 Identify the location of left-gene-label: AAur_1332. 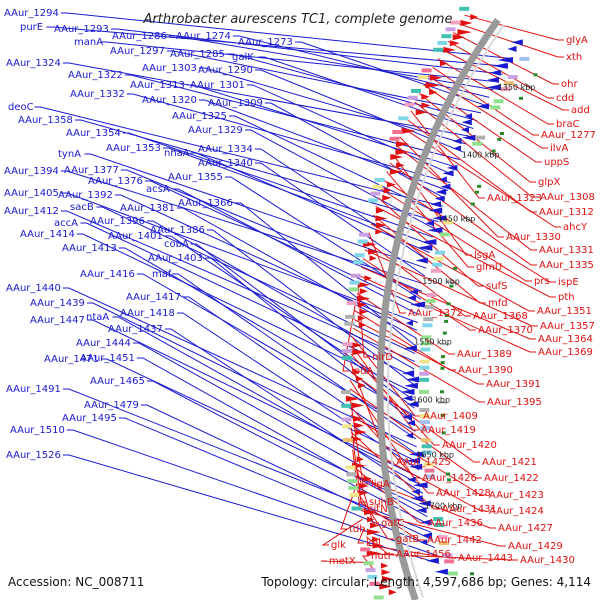
(97, 94).